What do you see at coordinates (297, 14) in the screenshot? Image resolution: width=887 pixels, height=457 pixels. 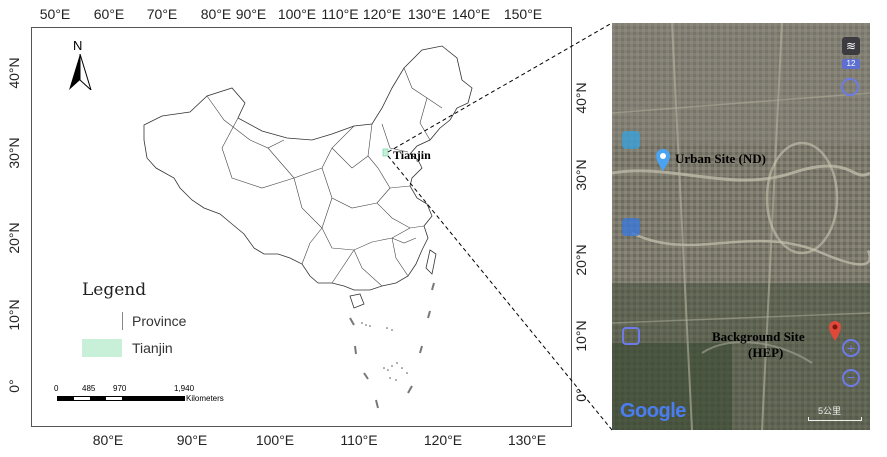 I see `top-tick-100e: 100°E` at bounding box center [297, 14].